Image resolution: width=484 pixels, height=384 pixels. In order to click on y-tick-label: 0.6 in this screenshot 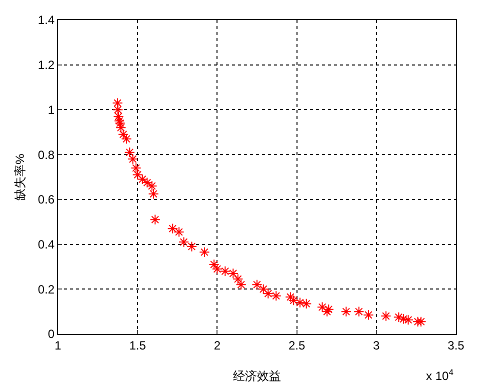, I will do `click(46, 199)`.